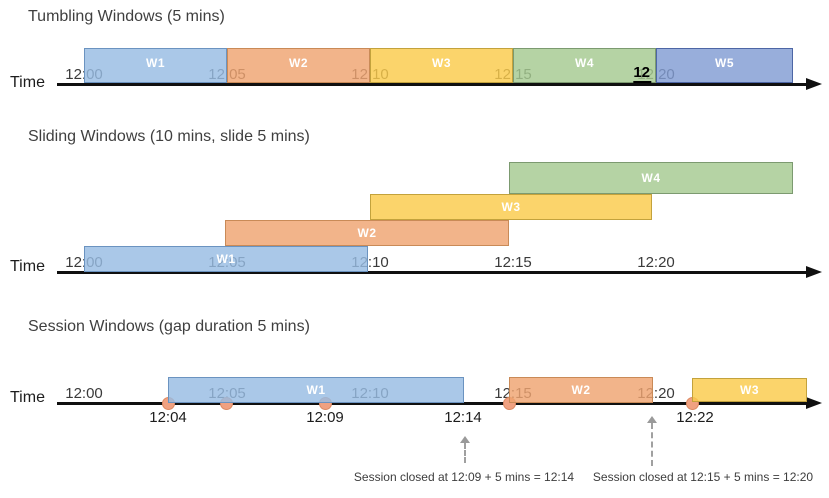  What do you see at coordinates (464, 477) in the screenshot?
I see `session-closed-note: Session closed at 12:09 + 5 mins = 12:14` at bounding box center [464, 477].